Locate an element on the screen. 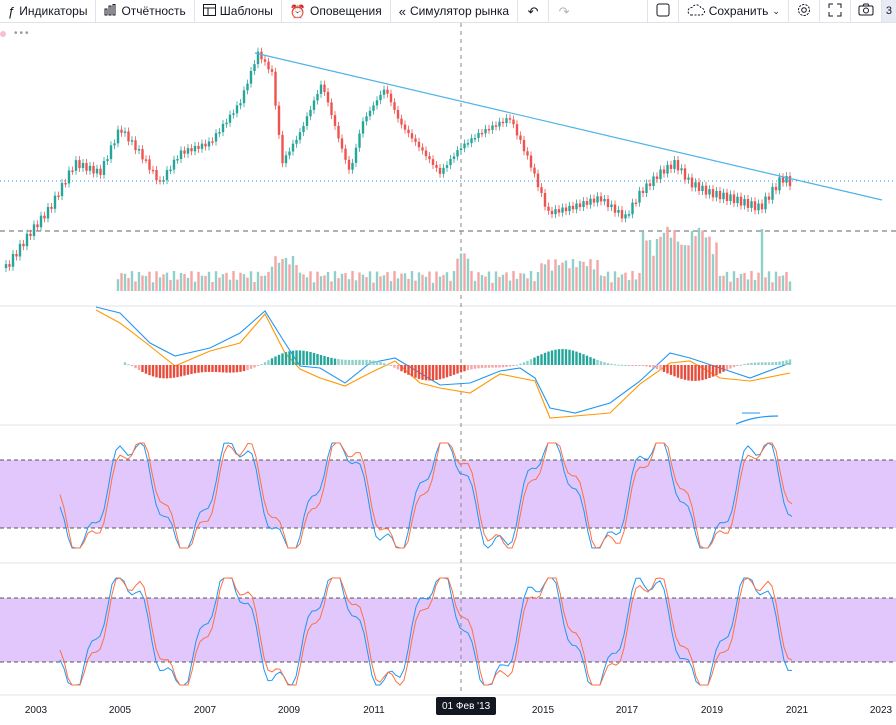  layout-button is located at coordinates (662, 11).